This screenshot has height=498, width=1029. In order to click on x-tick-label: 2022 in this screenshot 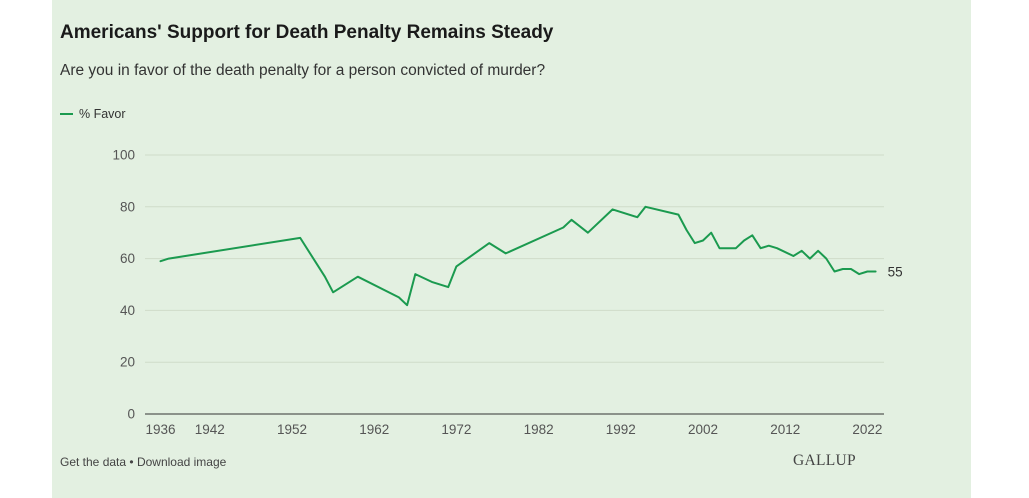, I will do `click(867, 429)`.